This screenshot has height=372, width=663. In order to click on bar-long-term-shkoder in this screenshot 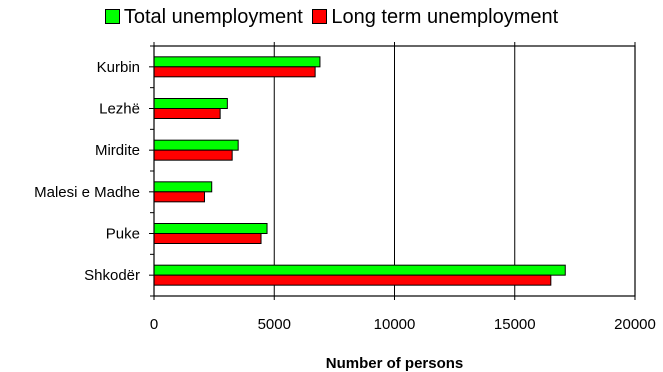, I will do `click(352, 280)`.